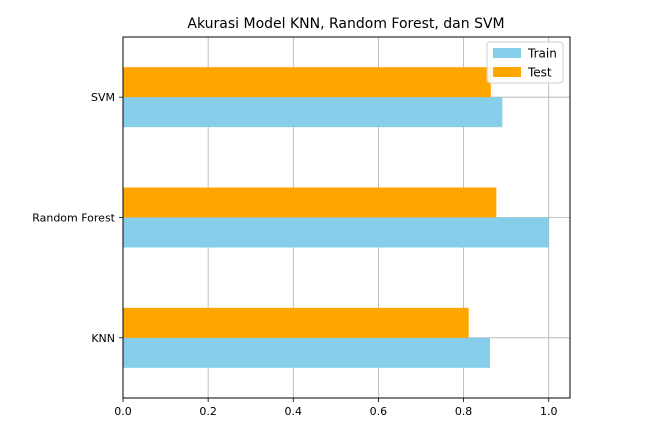 The height and width of the screenshot is (436, 647). Describe the element at coordinates (123, 411) in the screenshot. I see `x-tick-label: 0.0` at that location.